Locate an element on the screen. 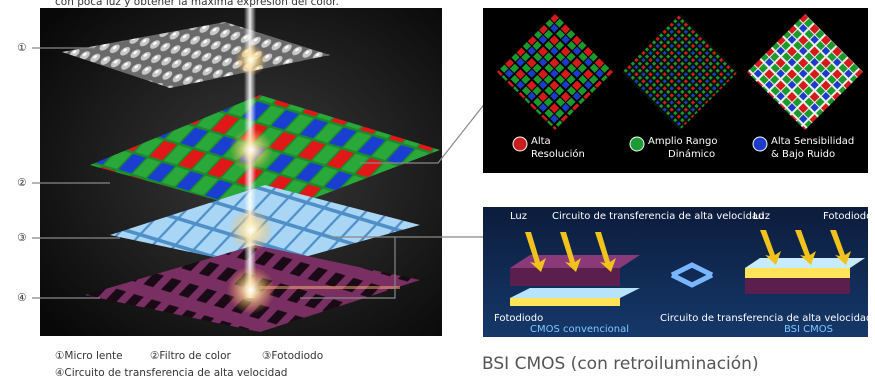 This screenshot has height=383, width=875. legend-item: ①Micro lente is located at coordinates (89, 356).